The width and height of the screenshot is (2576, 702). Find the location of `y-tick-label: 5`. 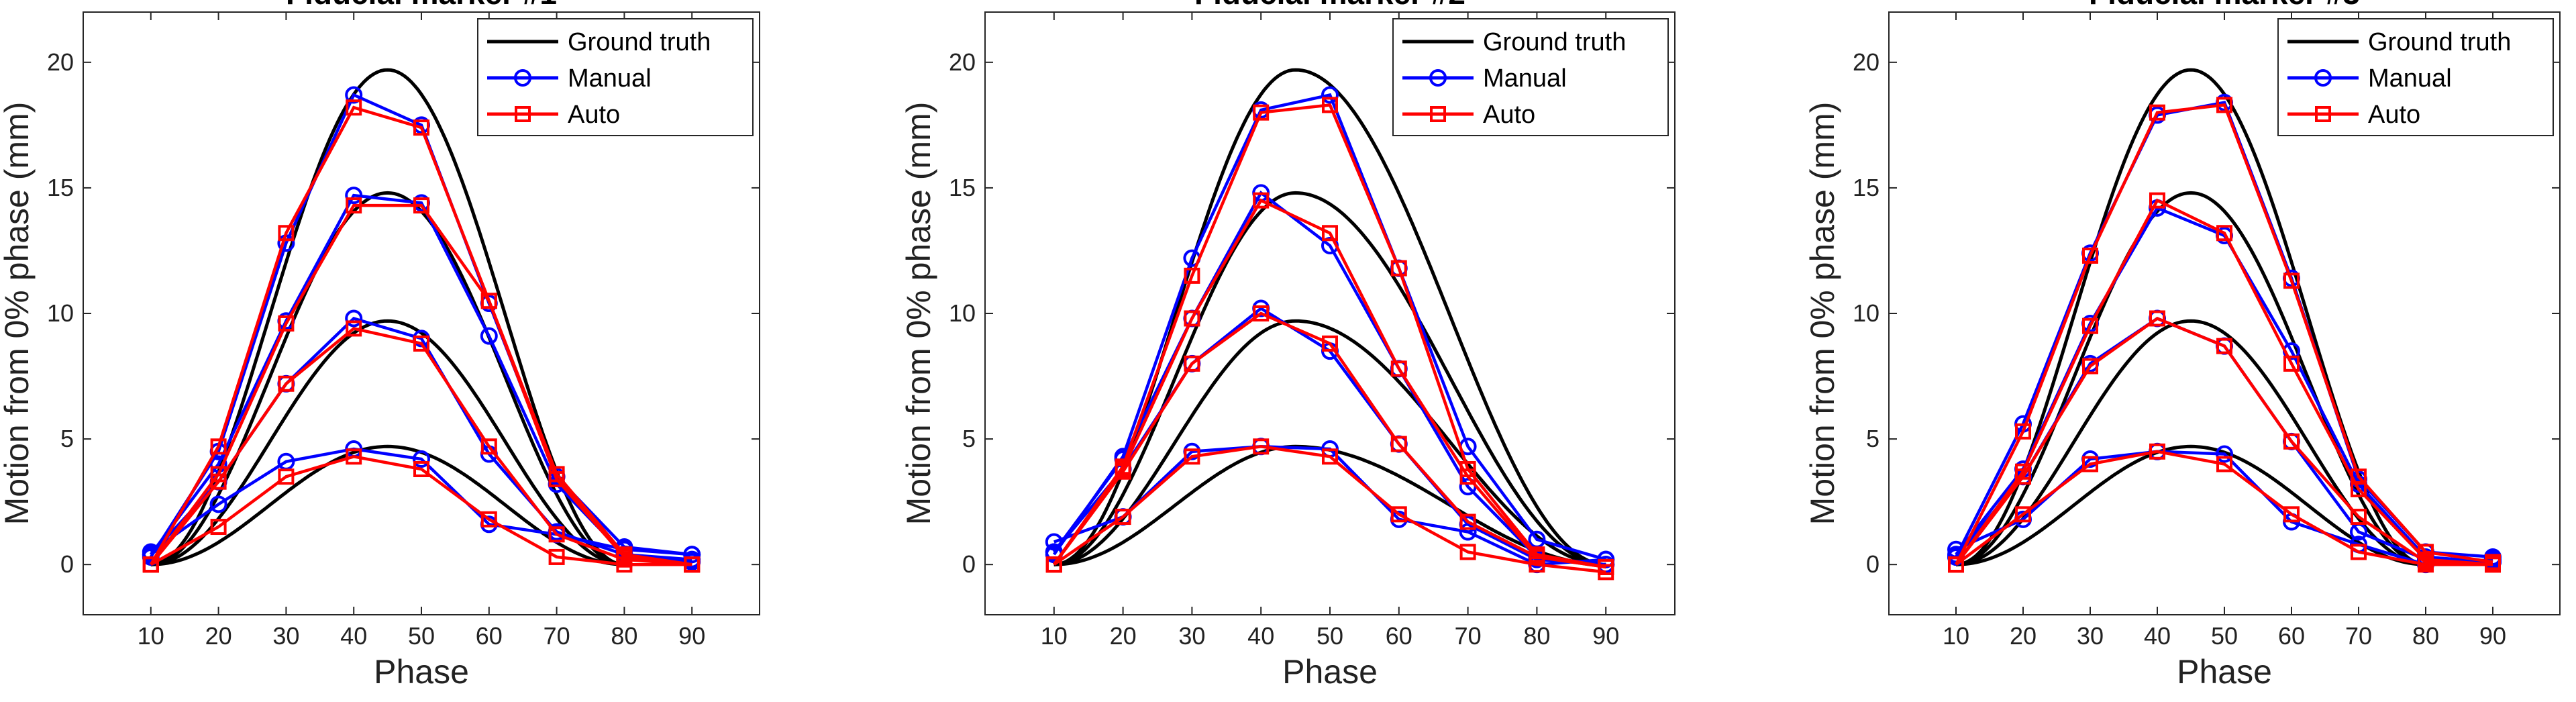

y-tick-label: 5 is located at coordinates (67, 439).